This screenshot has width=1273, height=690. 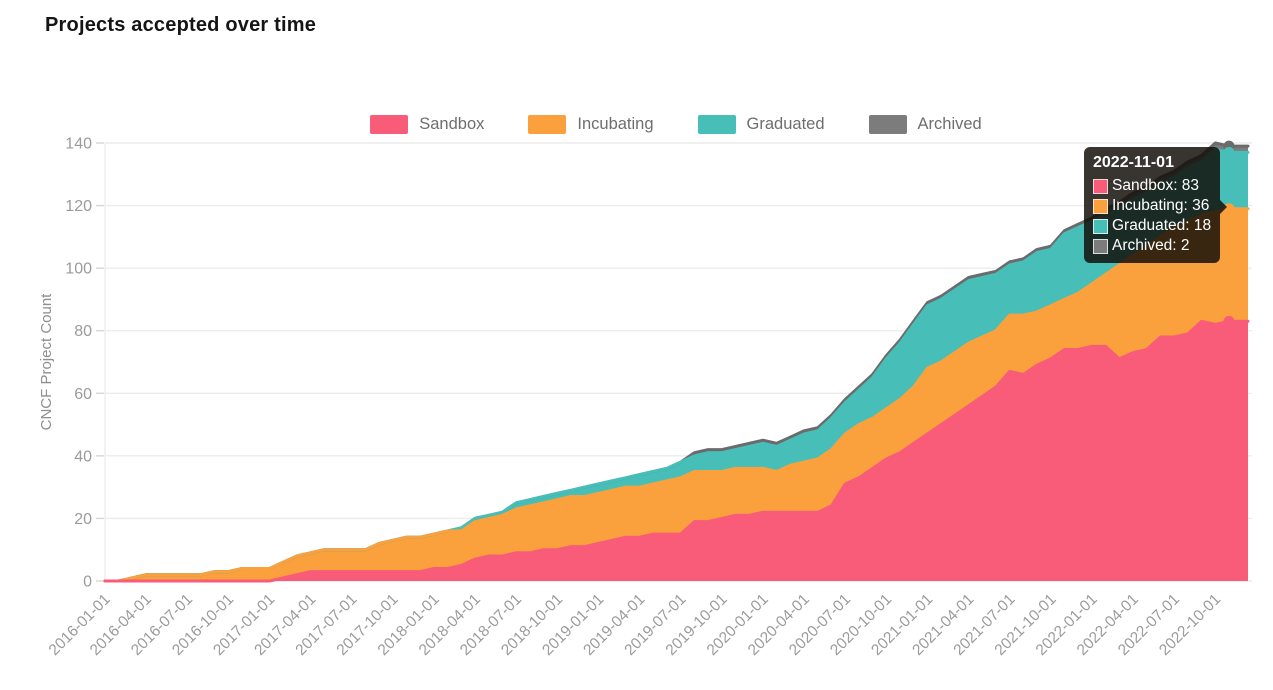 I want to click on tooltip-value: Incubating: 36, so click(x=1161, y=205).